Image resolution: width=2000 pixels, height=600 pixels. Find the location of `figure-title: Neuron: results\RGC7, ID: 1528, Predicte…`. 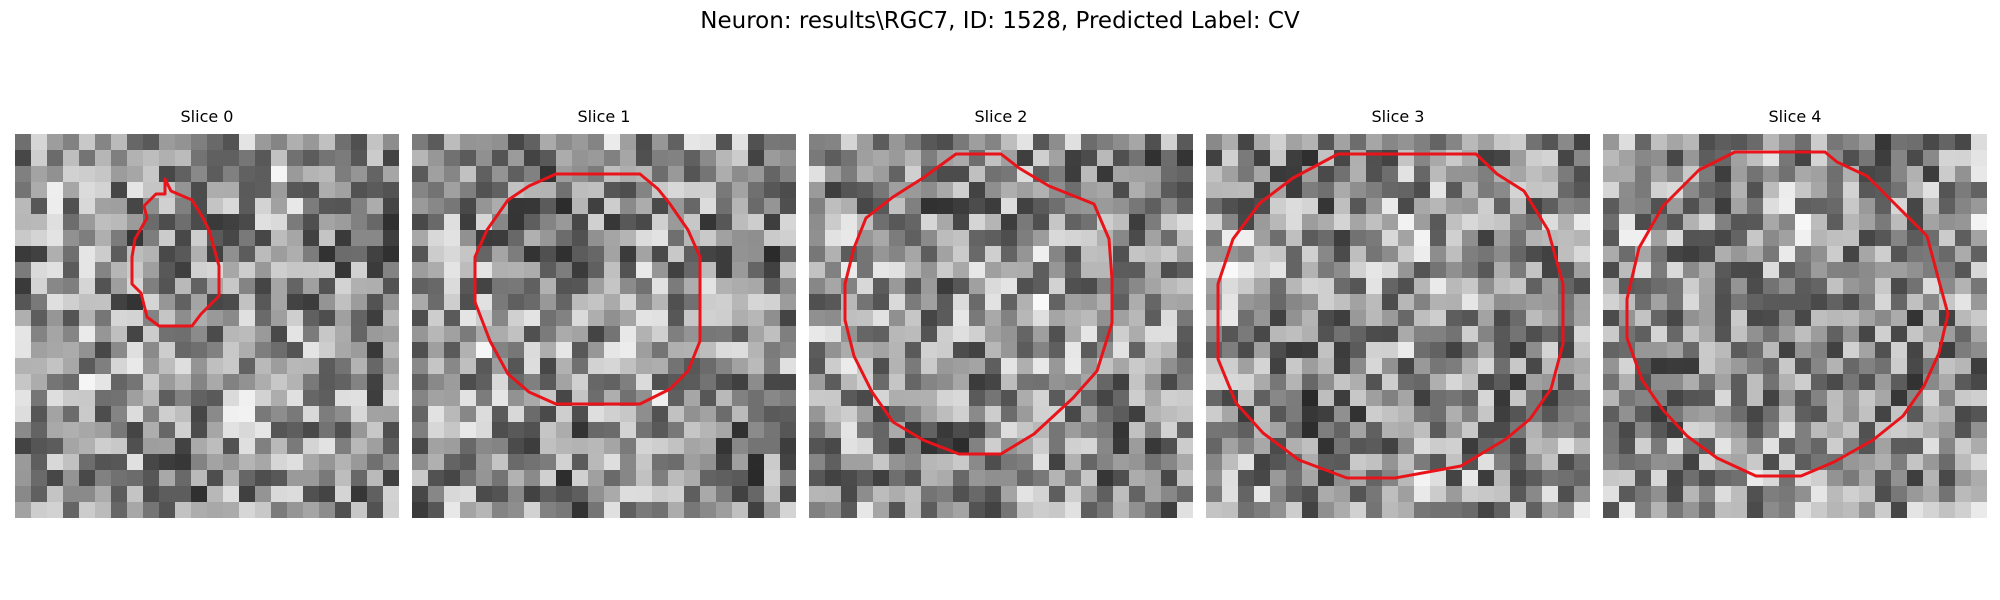

figure-title: Neuron: results\RGC7, ID: 1528, Predicte… is located at coordinates (1000, 21).